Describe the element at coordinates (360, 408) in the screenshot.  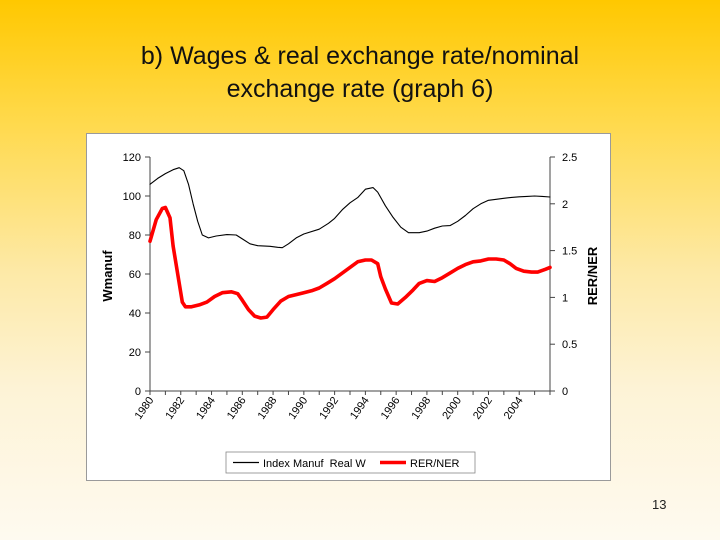
I see `x-tick-label: 1994` at that location.